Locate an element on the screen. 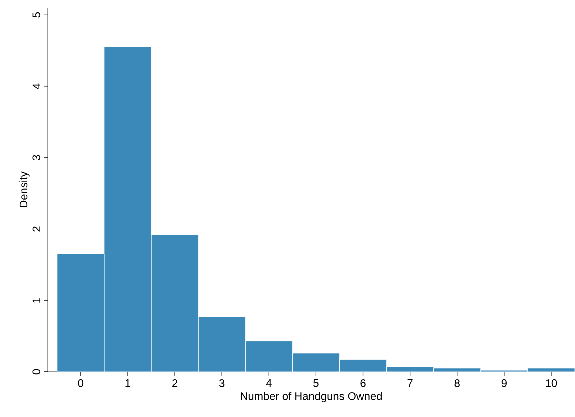 Image resolution: width=575 pixels, height=417 pixels. x-tick-label: 10 is located at coordinates (552, 384).